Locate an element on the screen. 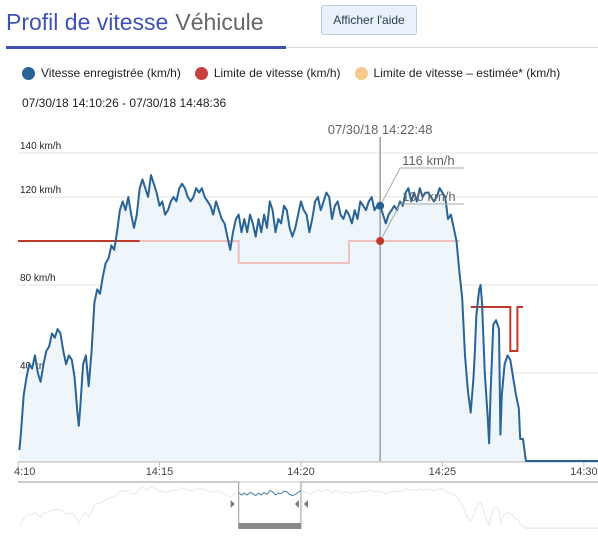 This screenshot has height=544, width=598. cursor-time-label: 07/30/18 14:22:48 is located at coordinates (380, 129).